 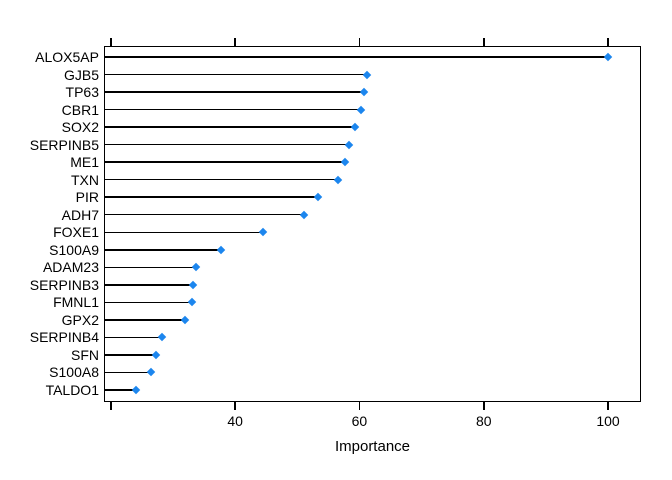 What do you see at coordinates (74, 372) in the screenshot?
I see `y-tick-label: S100A8` at bounding box center [74, 372].